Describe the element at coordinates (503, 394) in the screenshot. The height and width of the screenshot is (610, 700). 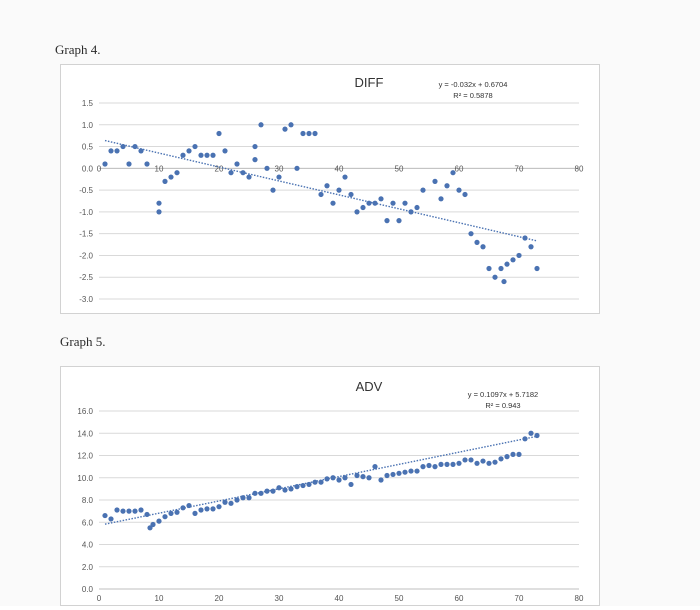
I see `trendline-equation: y = 0.1097x + 5.7182` at that location.